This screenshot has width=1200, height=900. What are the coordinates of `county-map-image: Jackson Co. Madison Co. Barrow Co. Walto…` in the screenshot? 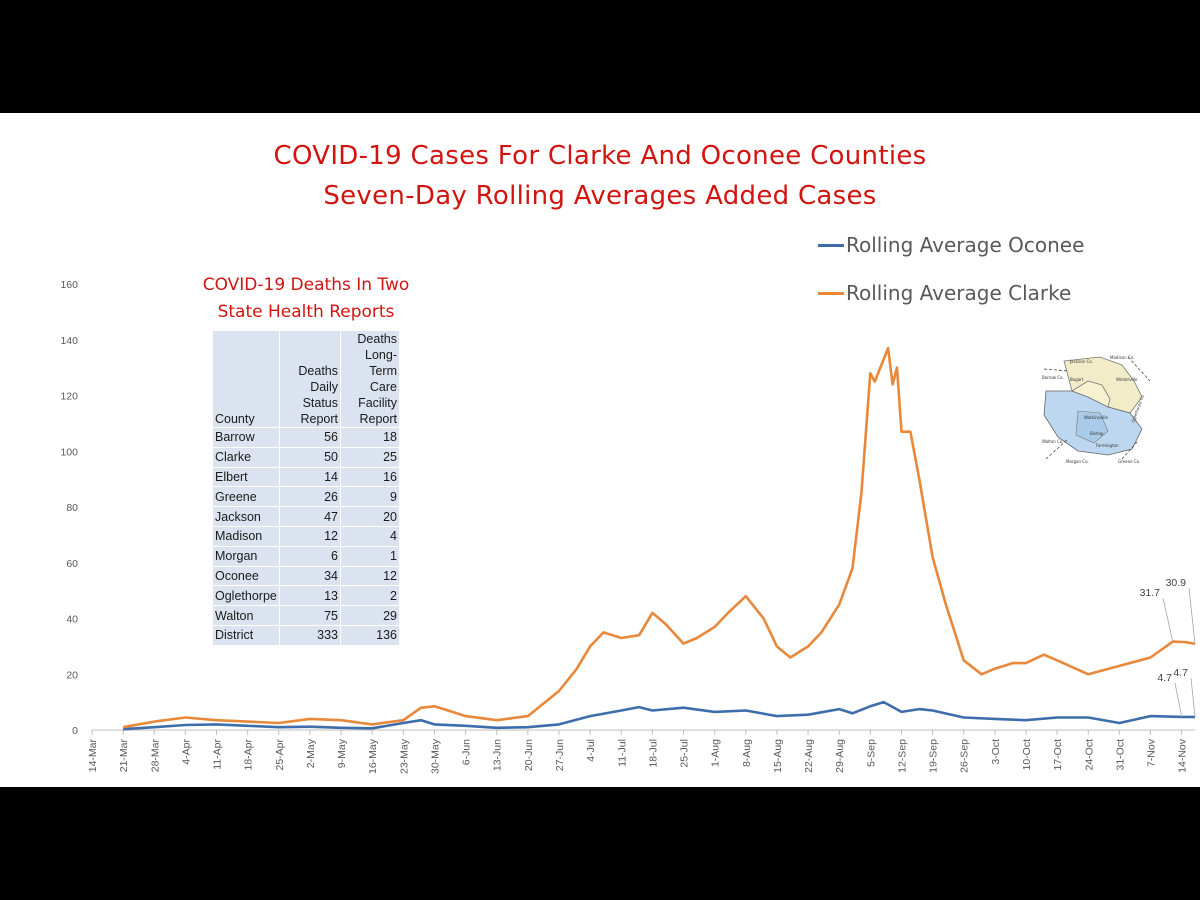 It's located at (1095, 410).